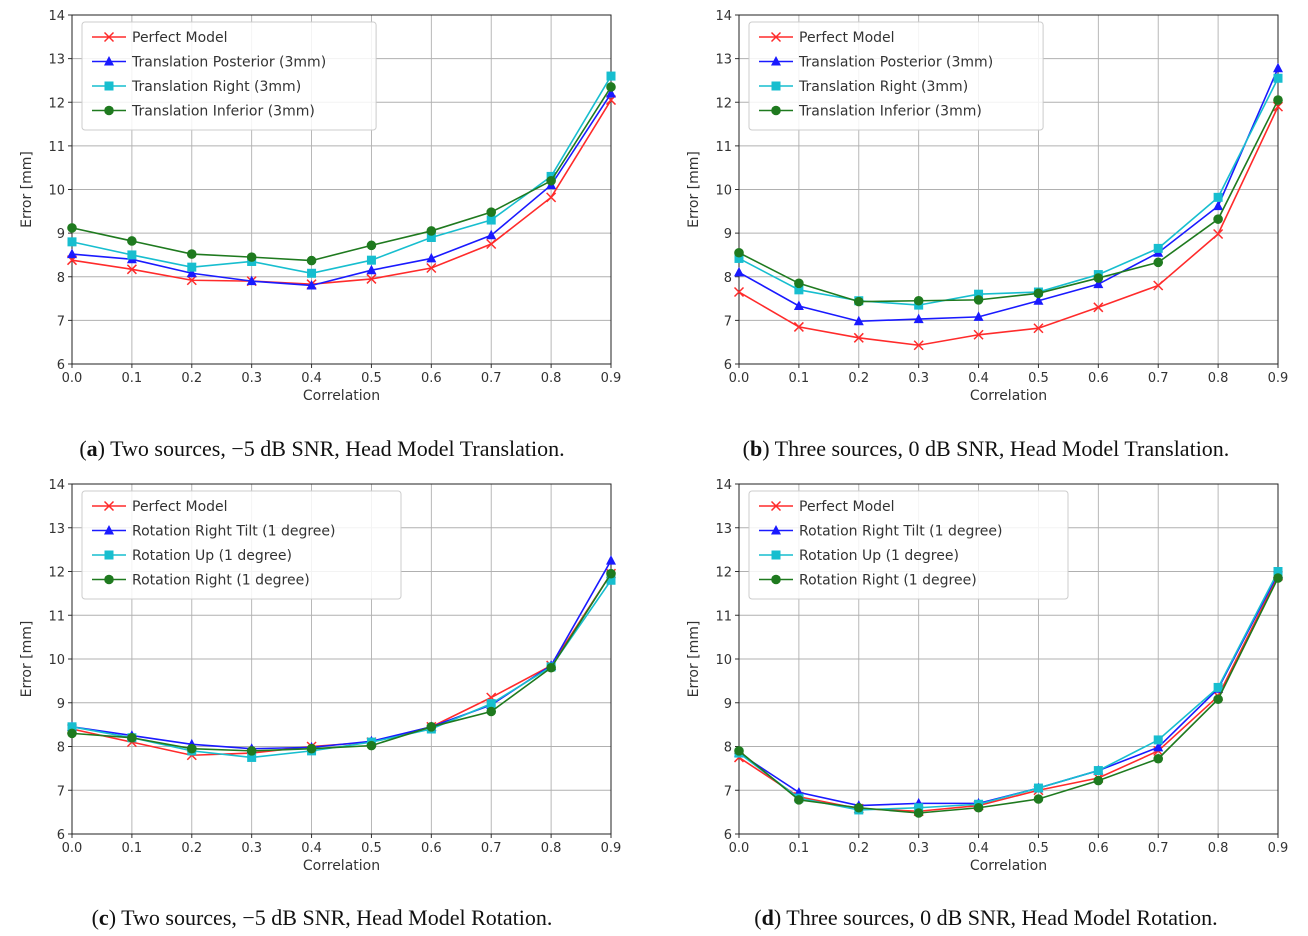 The image size is (1308, 936). Describe the element at coordinates (221, 581) in the screenshot. I see `legend-label: Rotation Right (1 degree)` at that location.